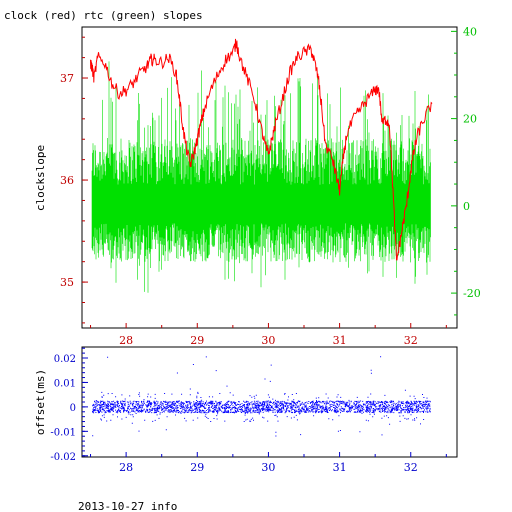 The height and width of the screenshot is (512, 512). I want to click on left-y-axis: 35 36 37, so click(74, 180).